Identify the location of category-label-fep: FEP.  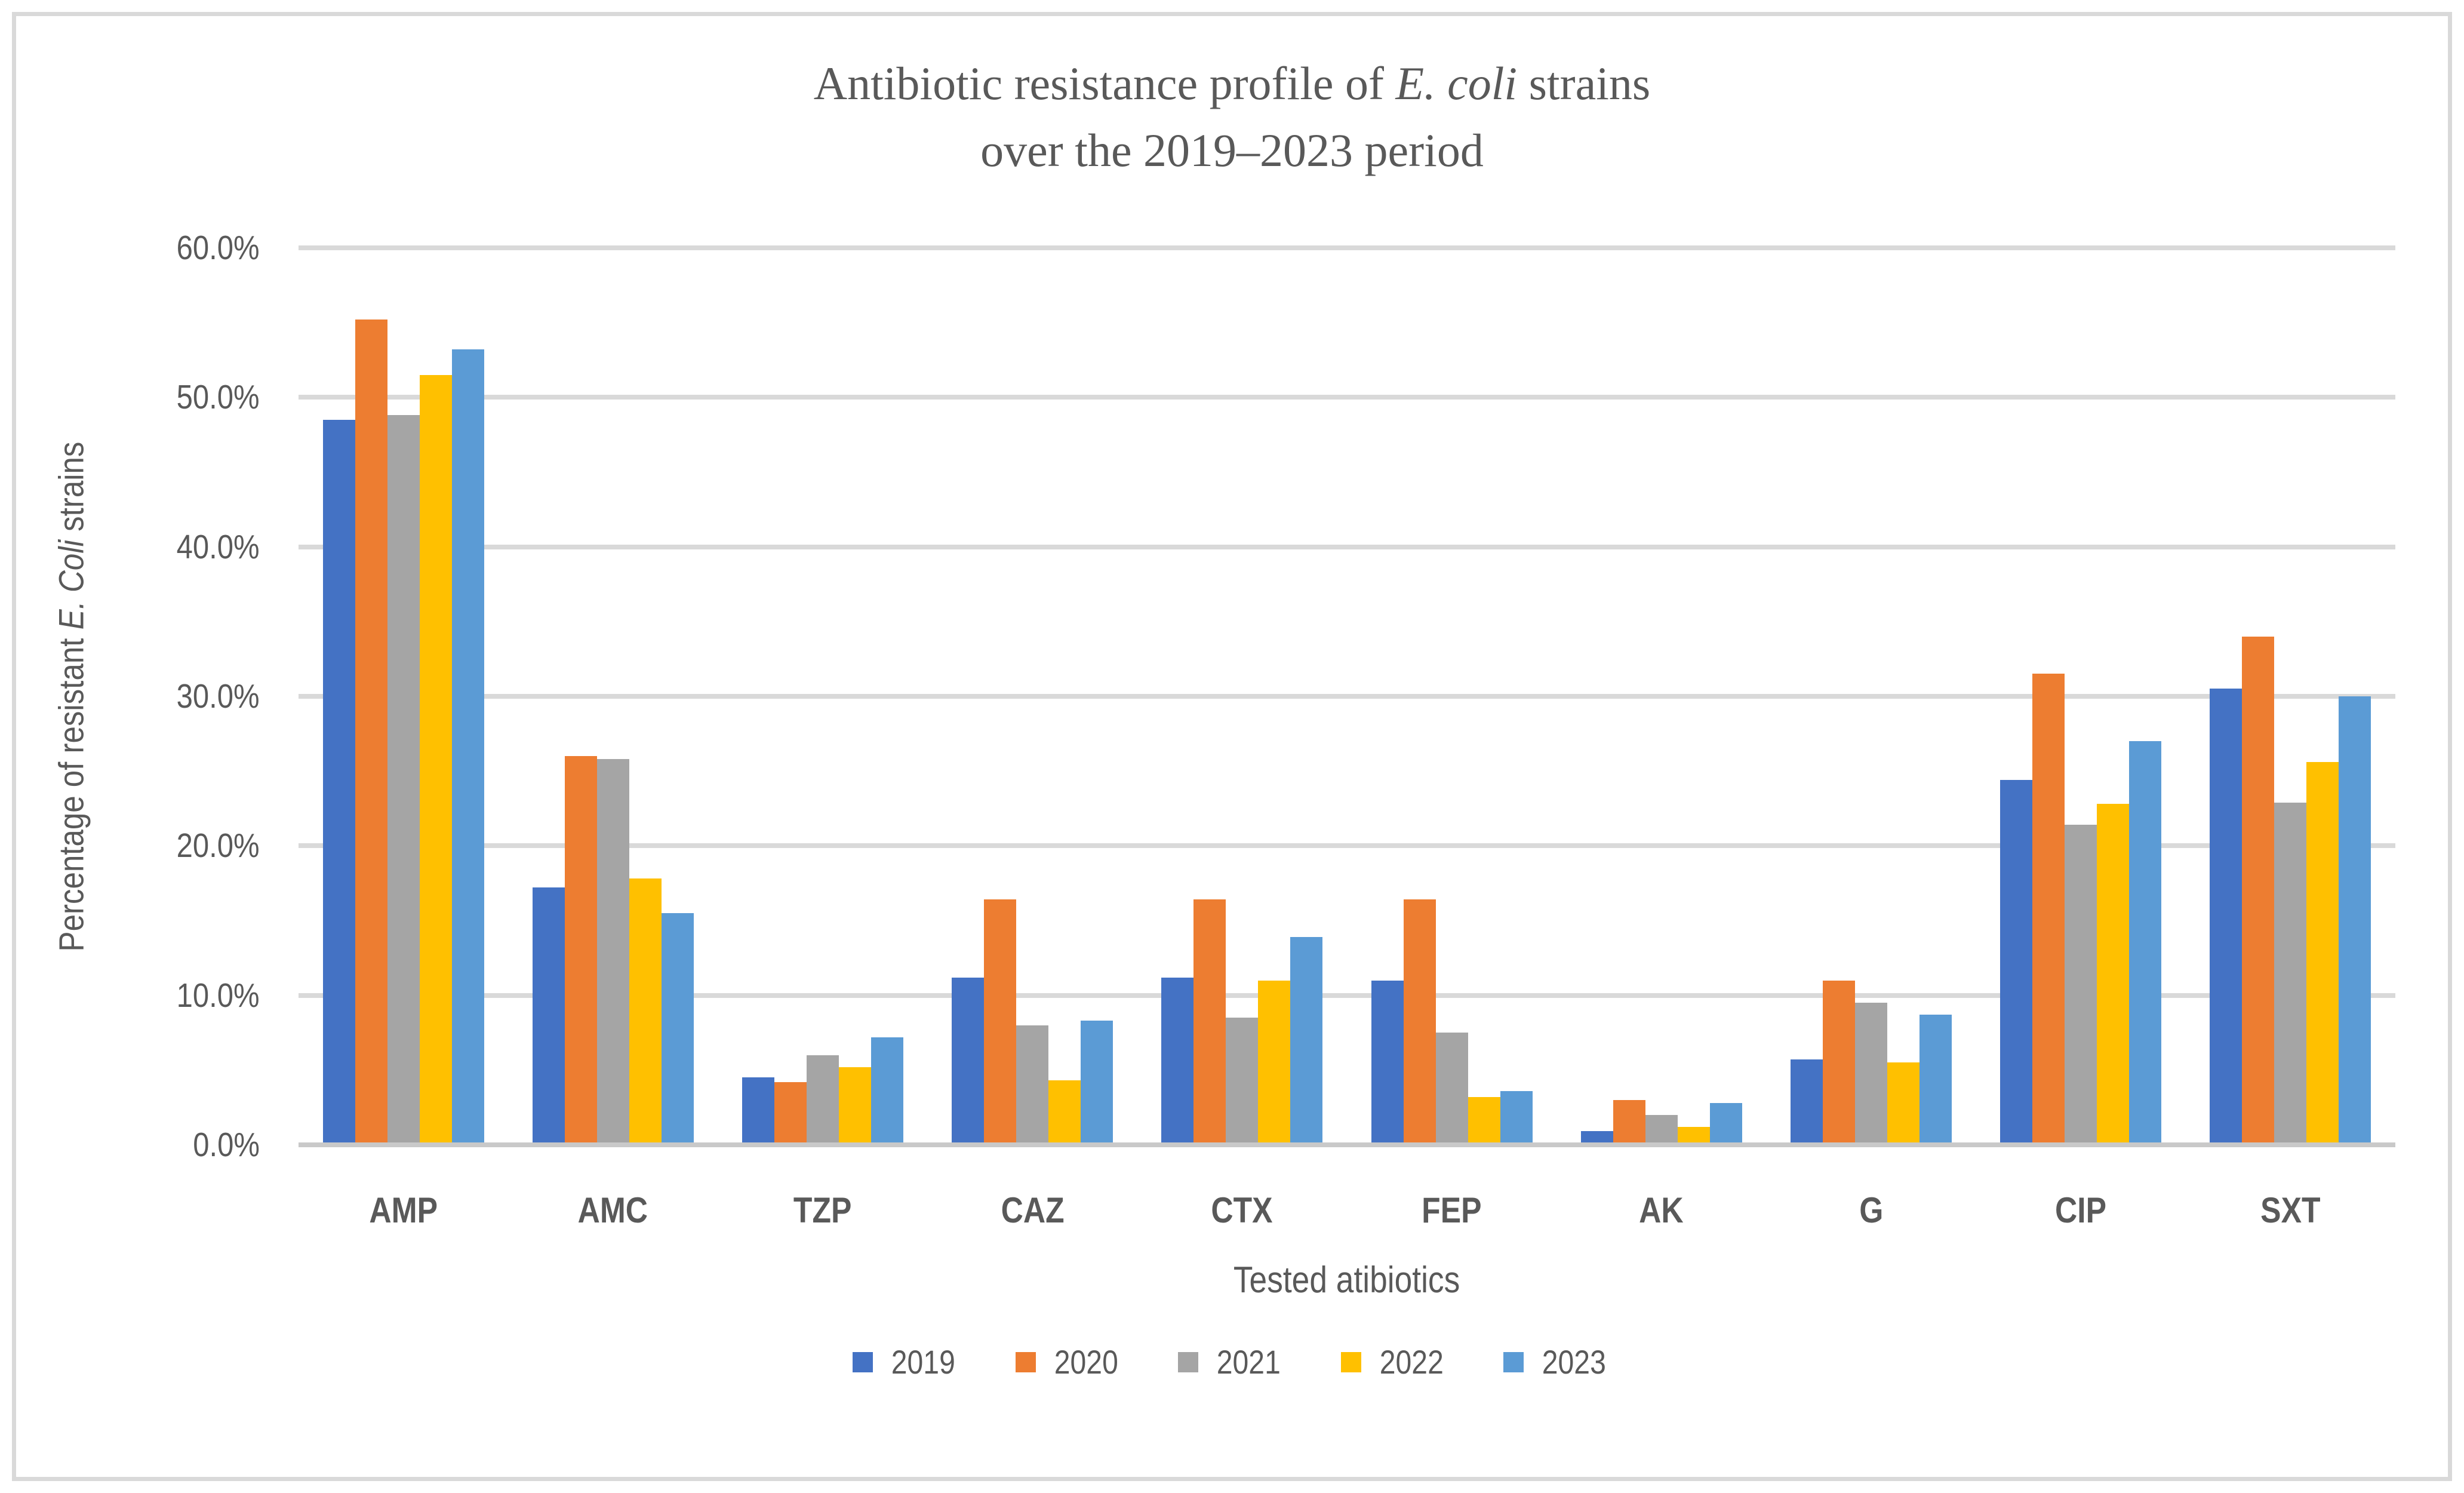
(1451, 1210).